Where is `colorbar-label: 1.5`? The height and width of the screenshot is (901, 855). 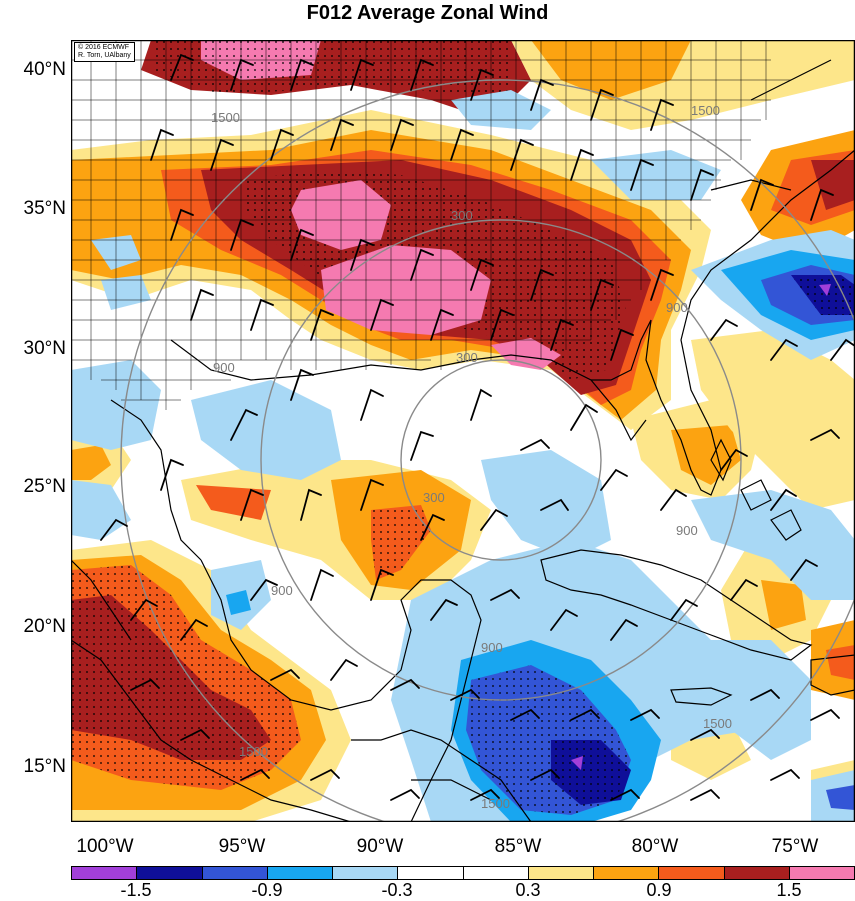 colorbar-label: 1.5 is located at coordinates (789, 890).